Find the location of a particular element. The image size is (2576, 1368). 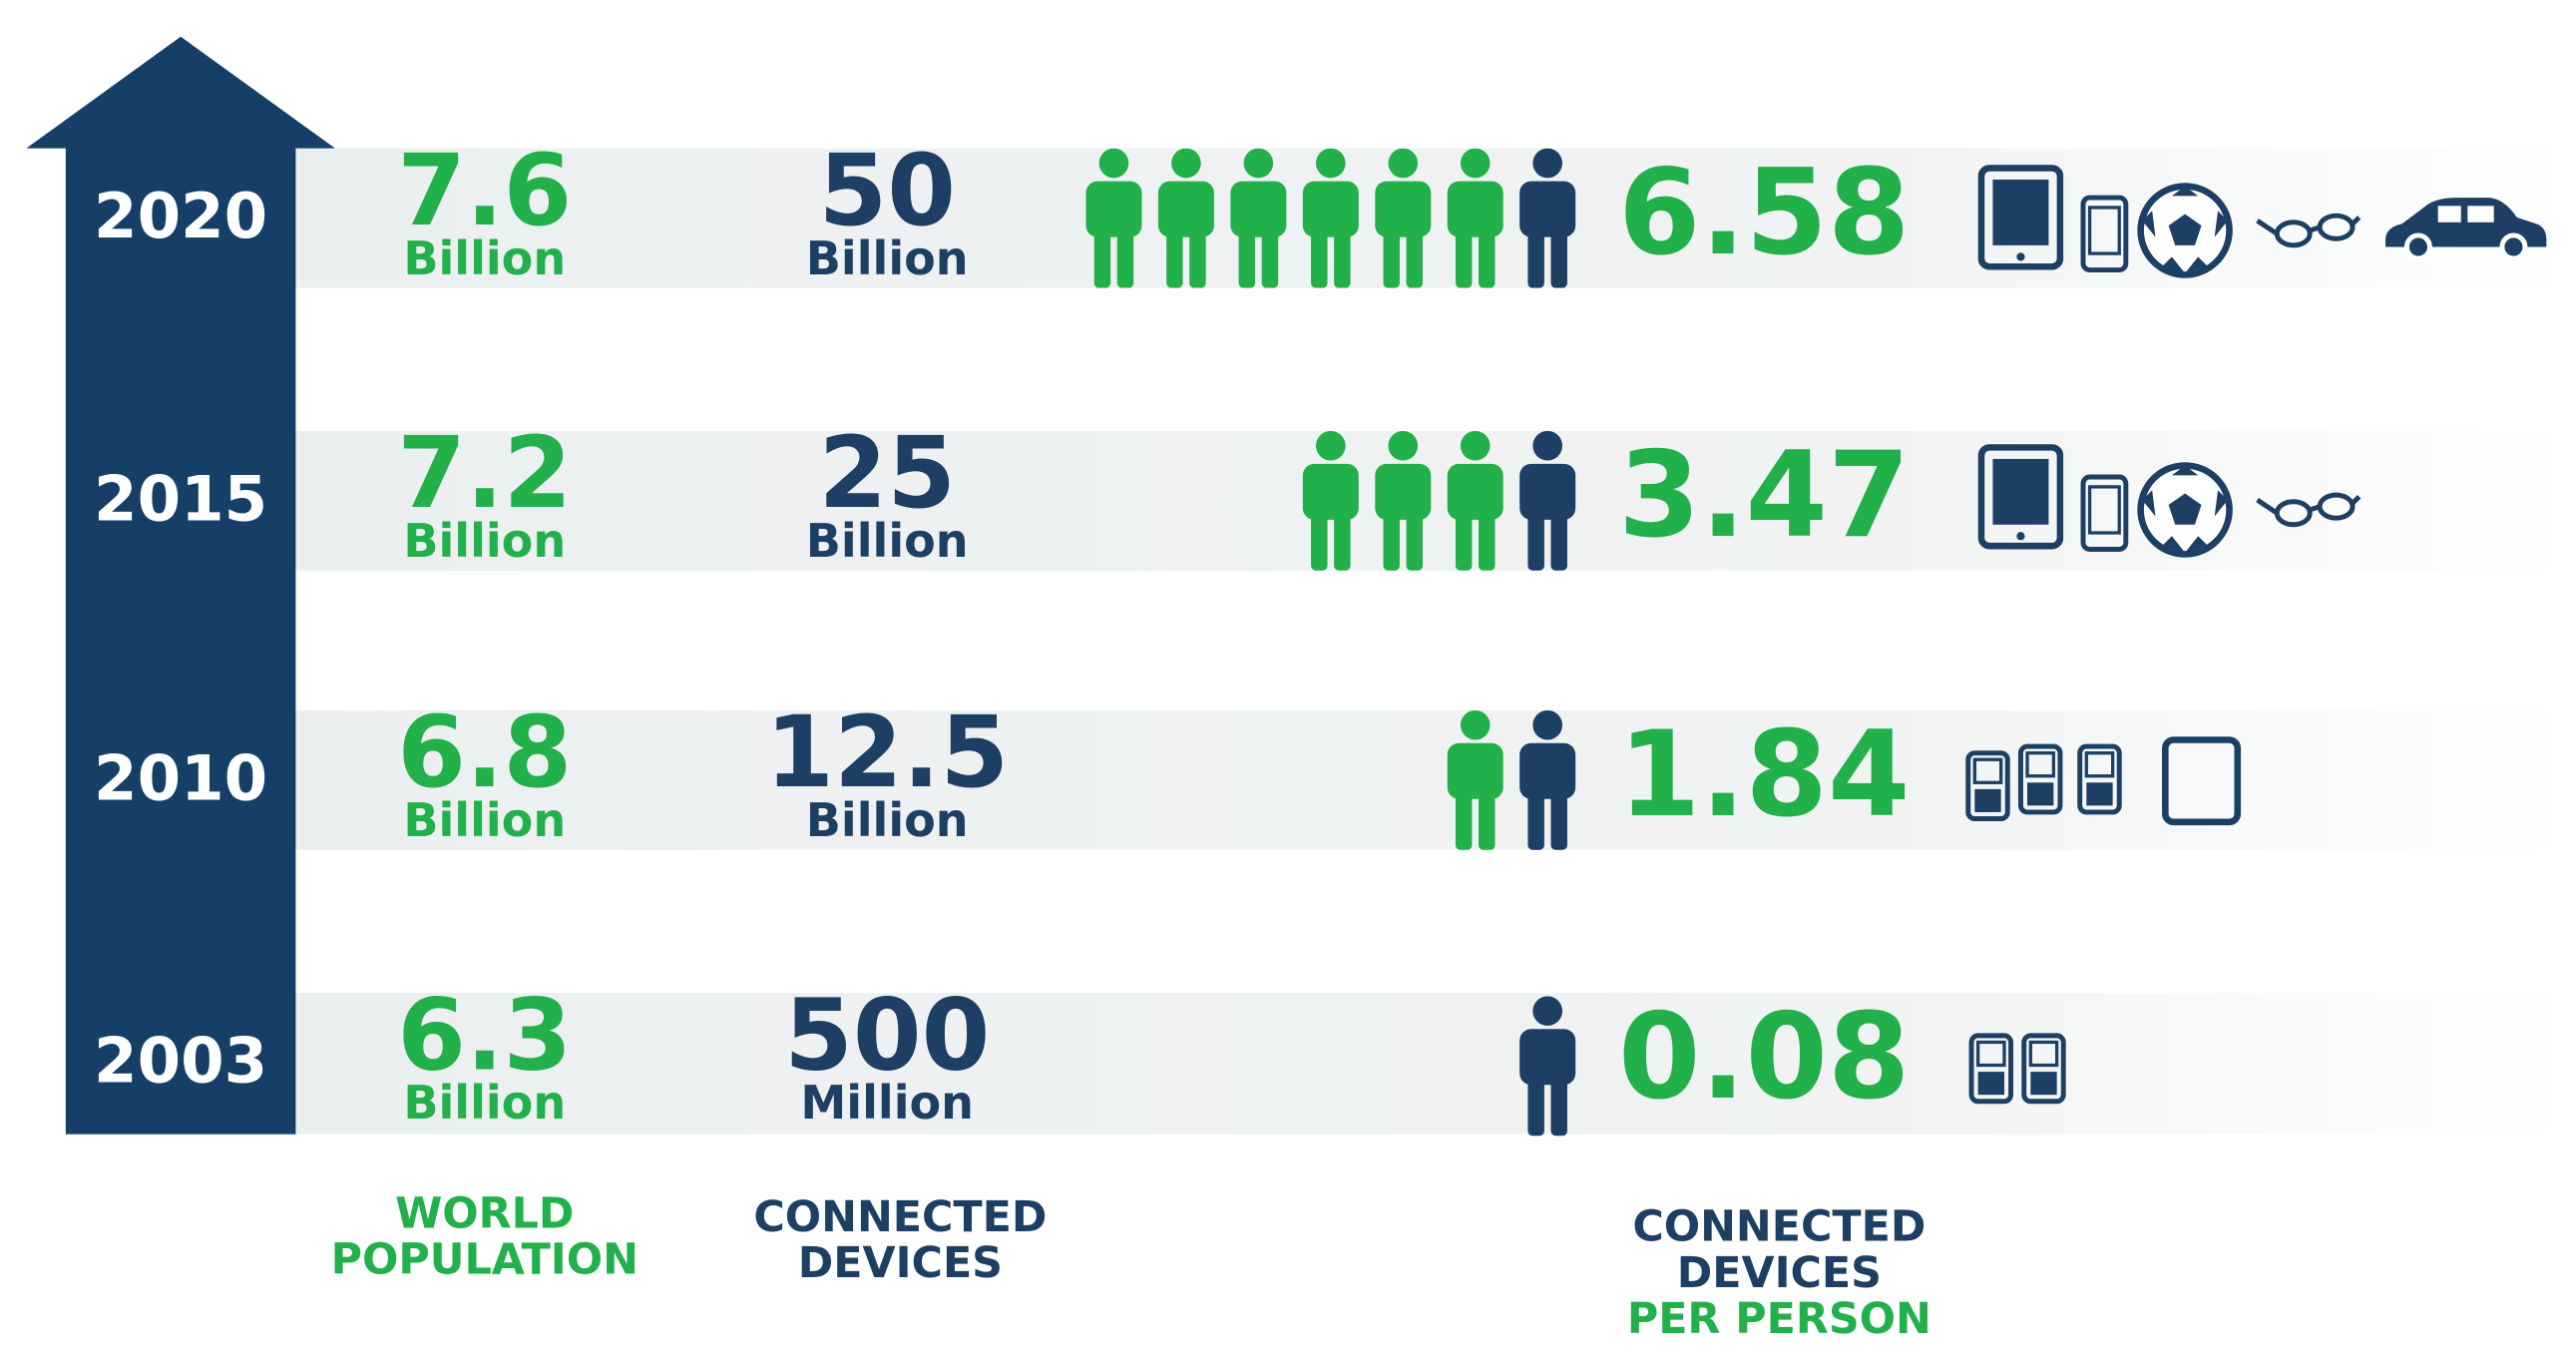

arrow-head is located at coordinates (180, 92).